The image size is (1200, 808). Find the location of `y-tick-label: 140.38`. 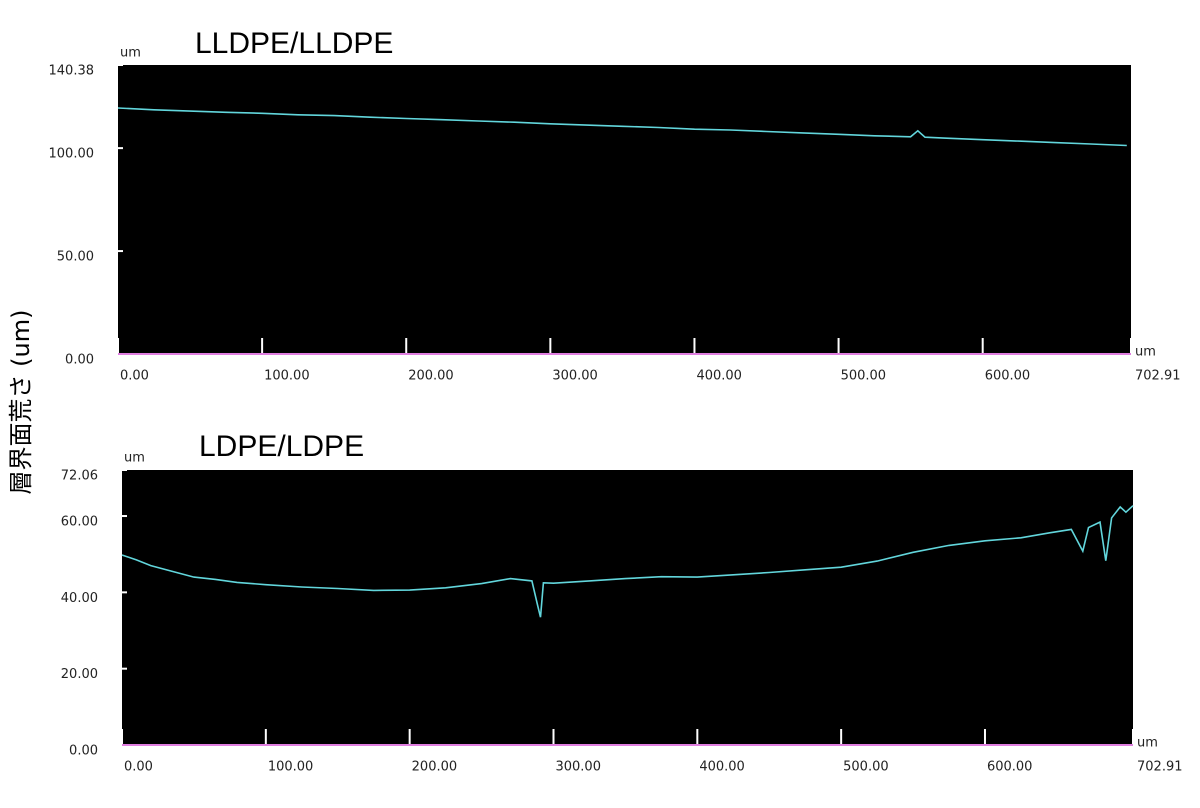

y-tick-label: 140.38 is located at coordinates (72, 71).